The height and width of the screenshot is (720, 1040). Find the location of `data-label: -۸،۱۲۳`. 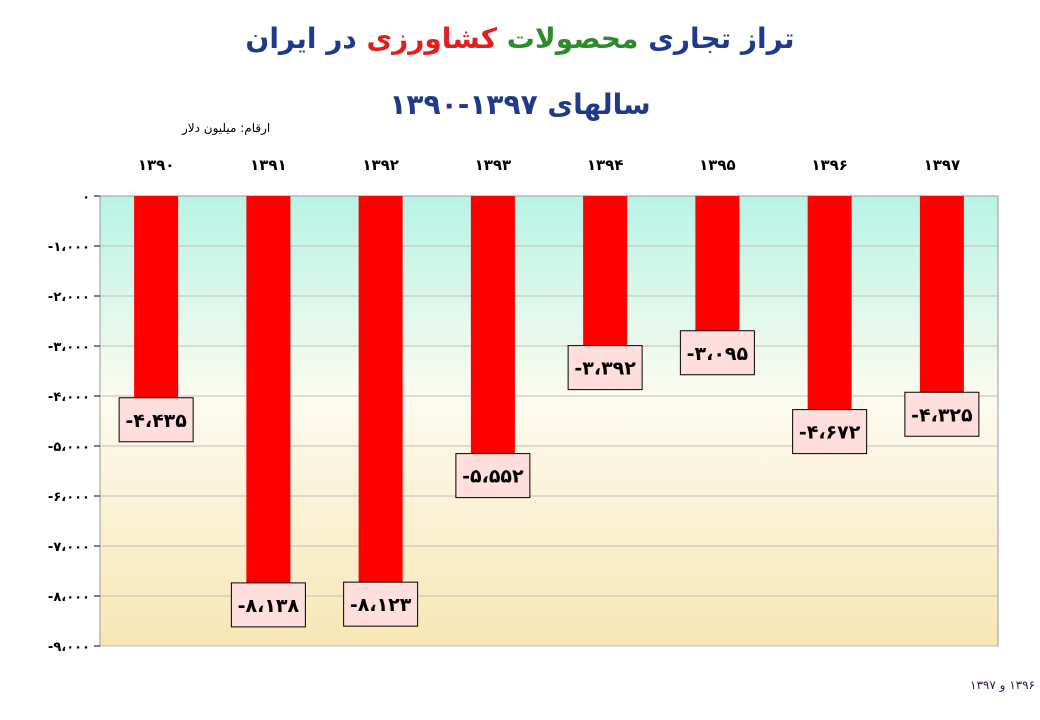

data-label: -۸،۱۲۳ is located at coordinates (381, 605).